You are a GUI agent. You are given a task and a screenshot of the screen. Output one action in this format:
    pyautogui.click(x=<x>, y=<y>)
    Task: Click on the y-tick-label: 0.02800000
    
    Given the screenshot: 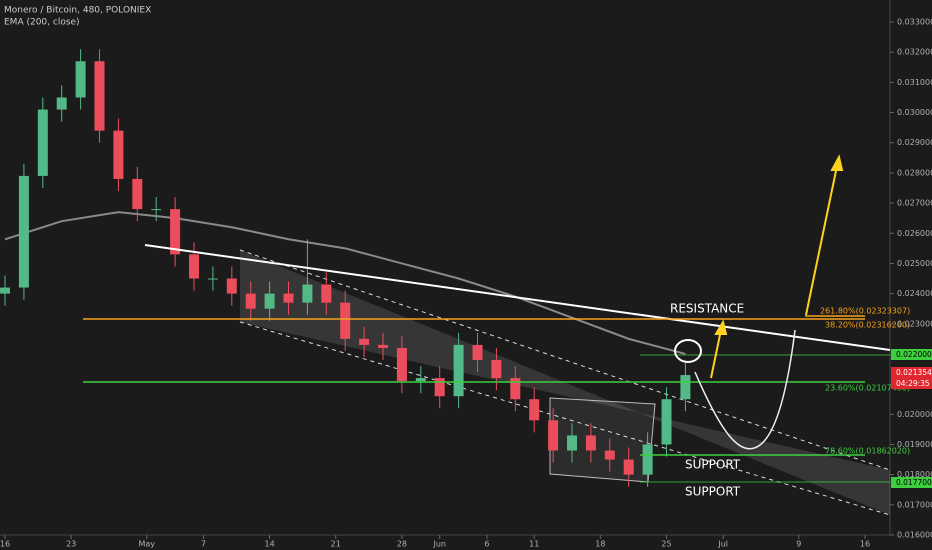 What is the action you would take?
    pyautogui.click(x=914, y=172)
    